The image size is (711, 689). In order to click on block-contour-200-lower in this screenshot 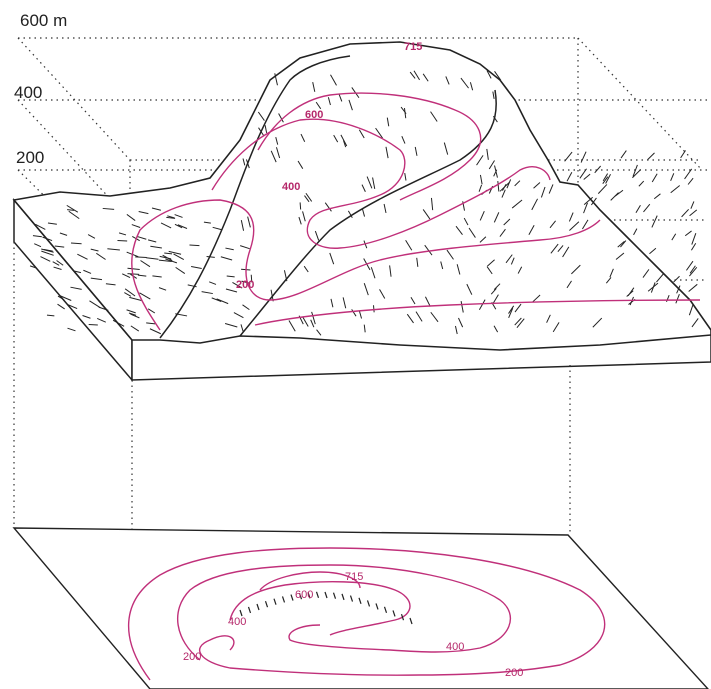, I will do `click(477, 312)`.